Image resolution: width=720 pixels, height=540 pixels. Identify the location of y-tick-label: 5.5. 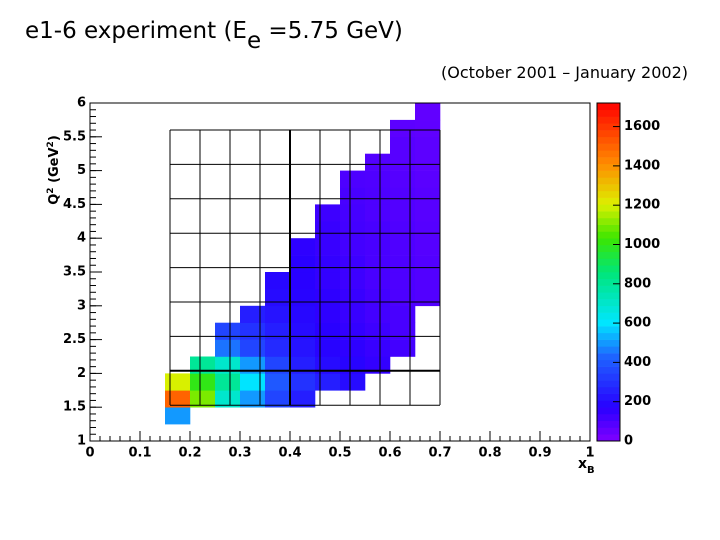
(74, 136).